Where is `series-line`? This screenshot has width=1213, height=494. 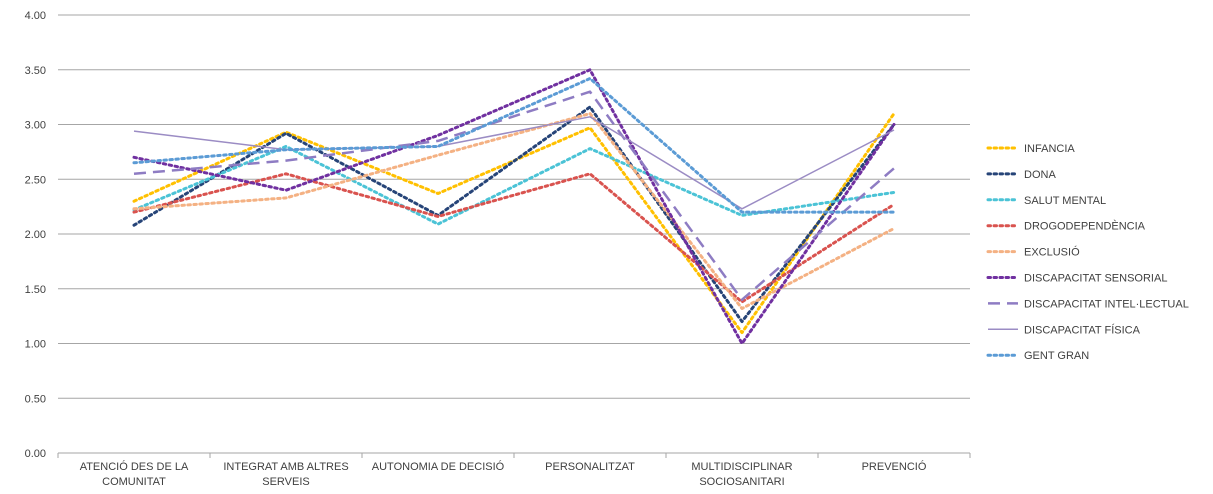 series-line is located at coordinates (514, 163).